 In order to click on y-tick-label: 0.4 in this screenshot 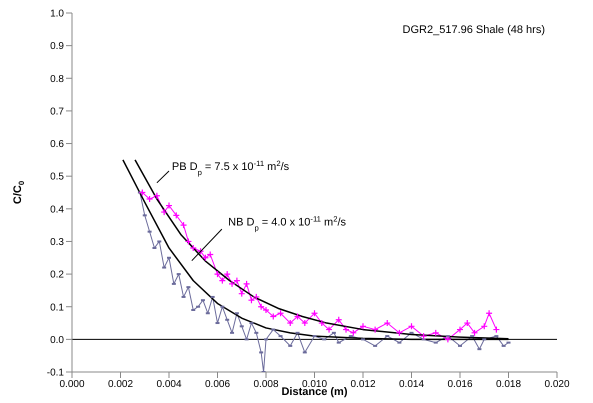, I will do `click(57, 210)`.